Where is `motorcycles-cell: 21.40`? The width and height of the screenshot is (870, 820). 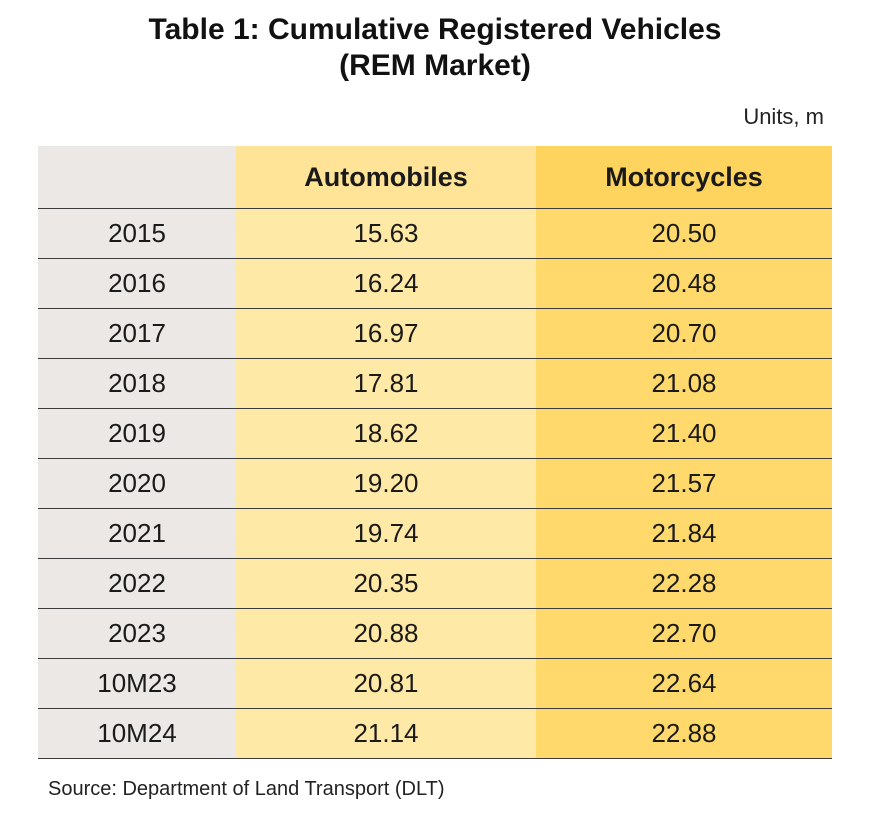
motorcycles-cell: 21.40 is located at coordinates (684, 433).